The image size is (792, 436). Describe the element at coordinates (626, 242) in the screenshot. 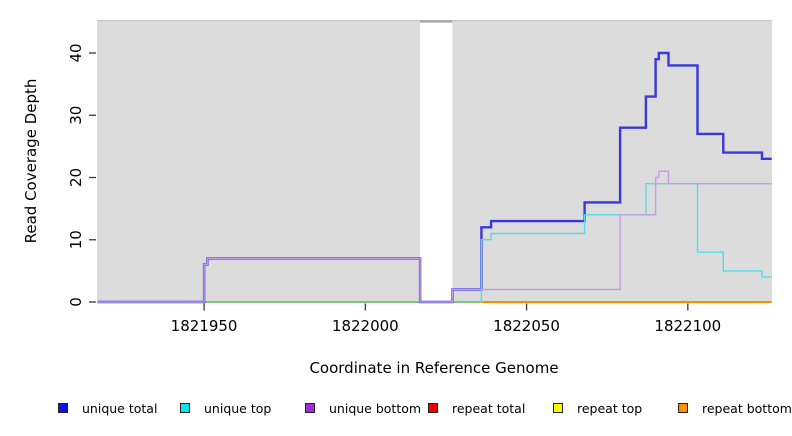

I see `series-unique-top` at that location.